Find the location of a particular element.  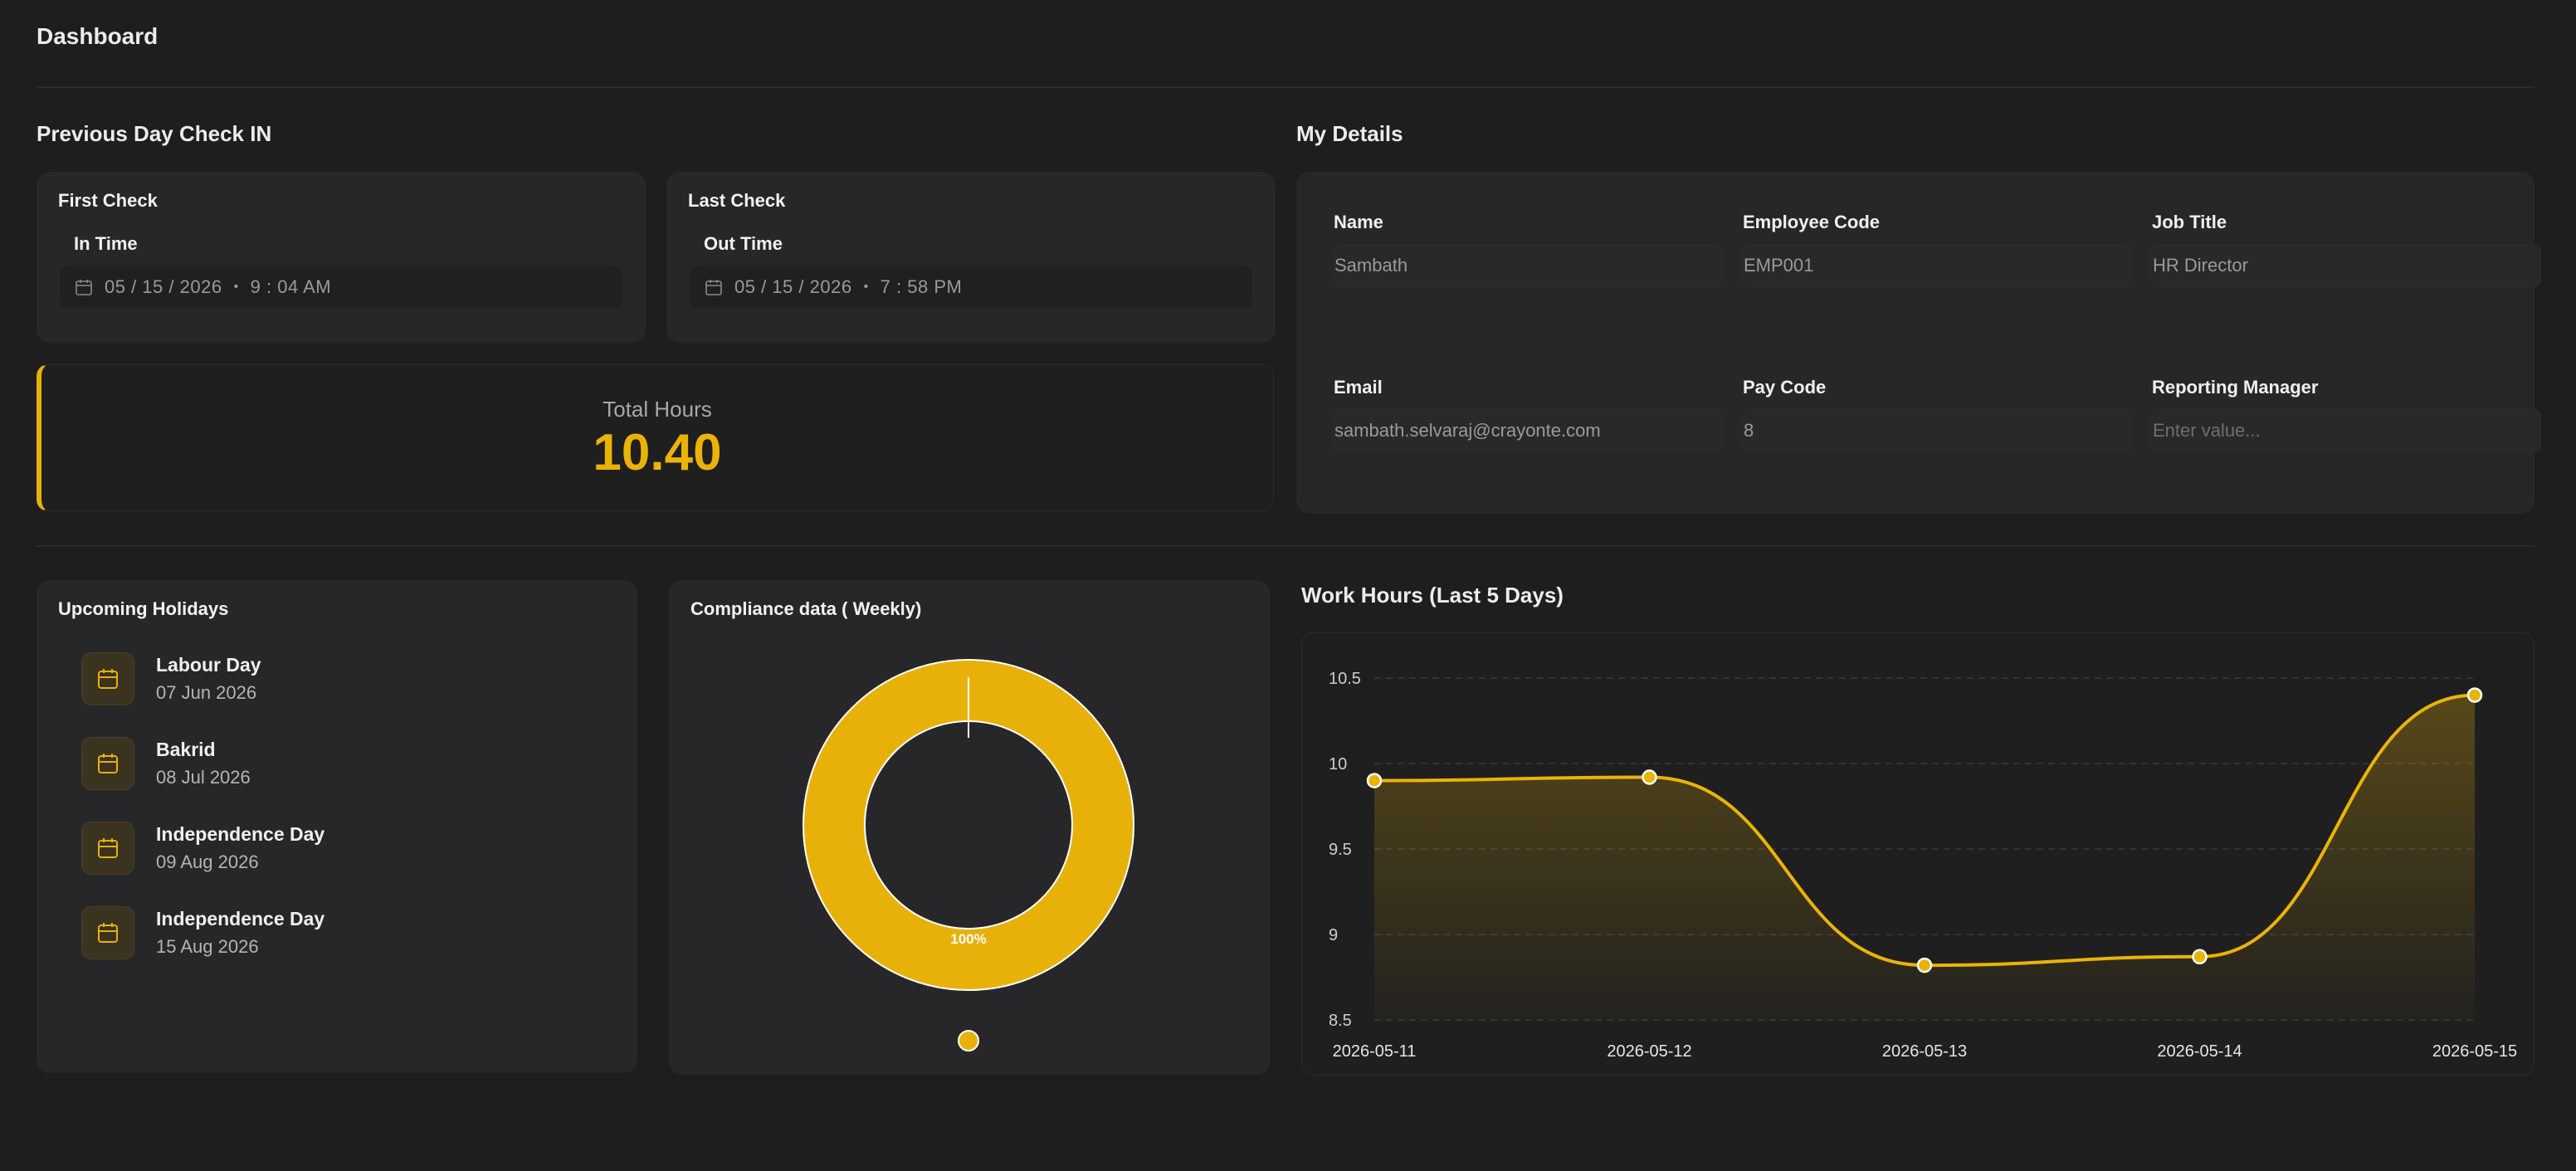

reporting-manager-label: Reporting Manager is located at coordinates (2236, 388).